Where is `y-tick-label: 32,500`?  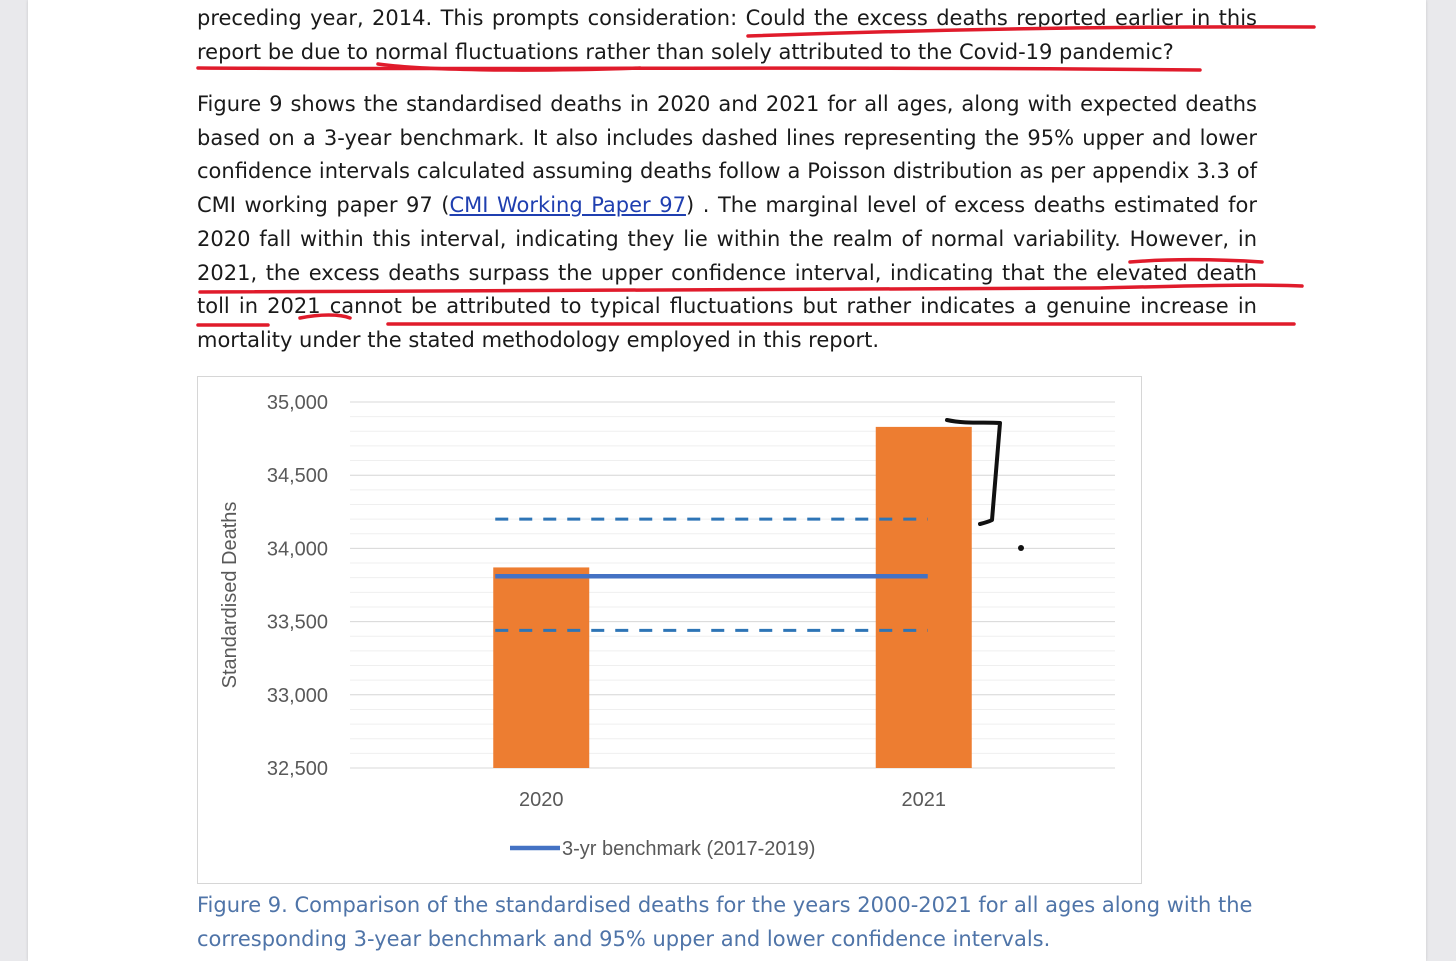 y-tick-label: 32,500 is located at coordinates (297, 769).